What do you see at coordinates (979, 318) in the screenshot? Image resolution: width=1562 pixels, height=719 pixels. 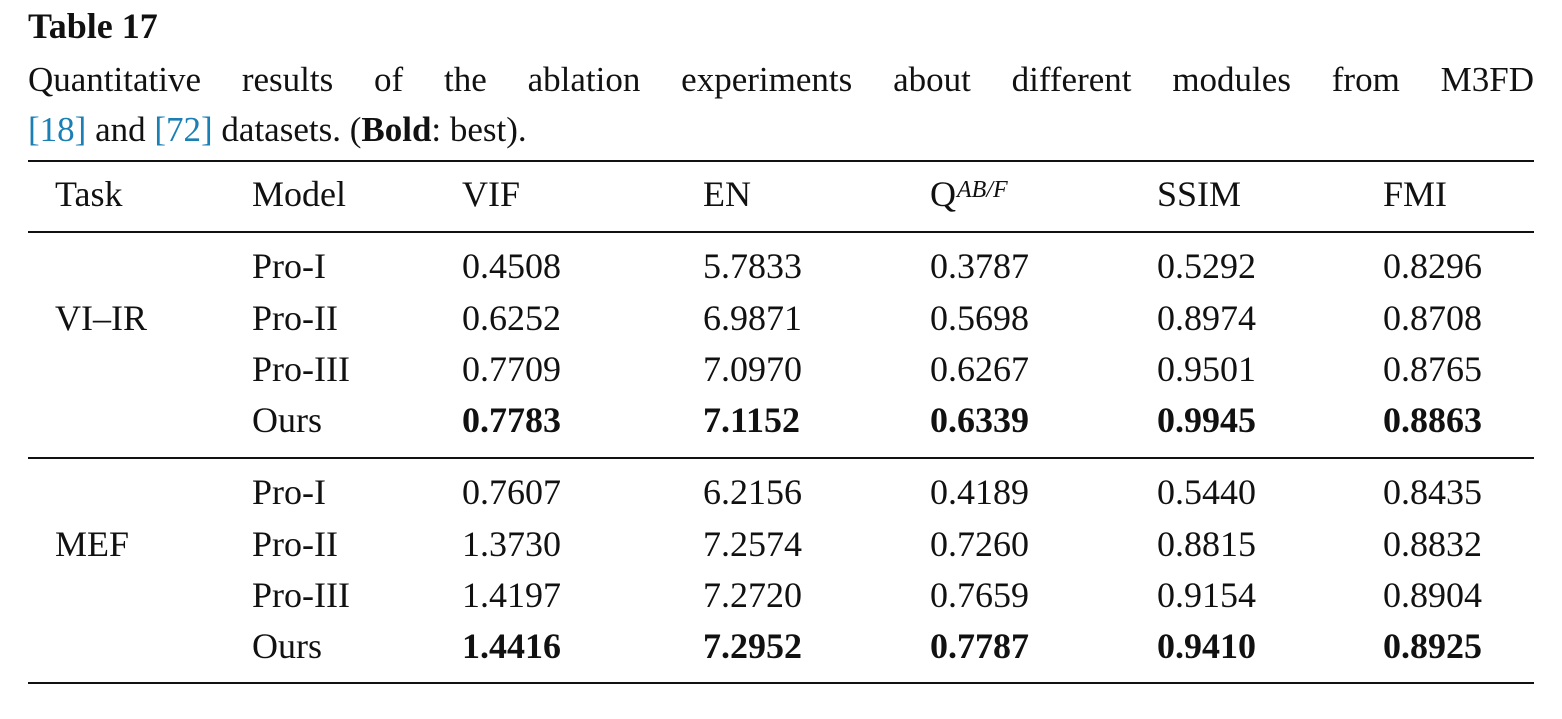 I see `table-cell-qabf: 0.5698` at bounding box center [979, 318].